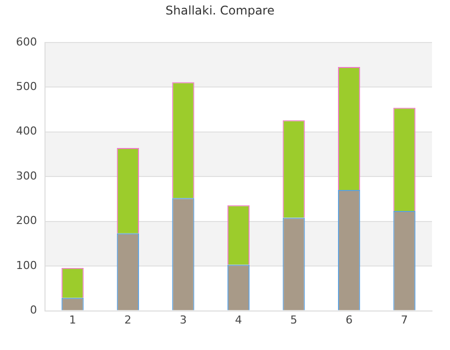 Image resolution: width=450 pixels, height=350 pixels. Describe the element at coordinates (183, 319) in the screenshot. I see `x-tick-label: 3` at that location.